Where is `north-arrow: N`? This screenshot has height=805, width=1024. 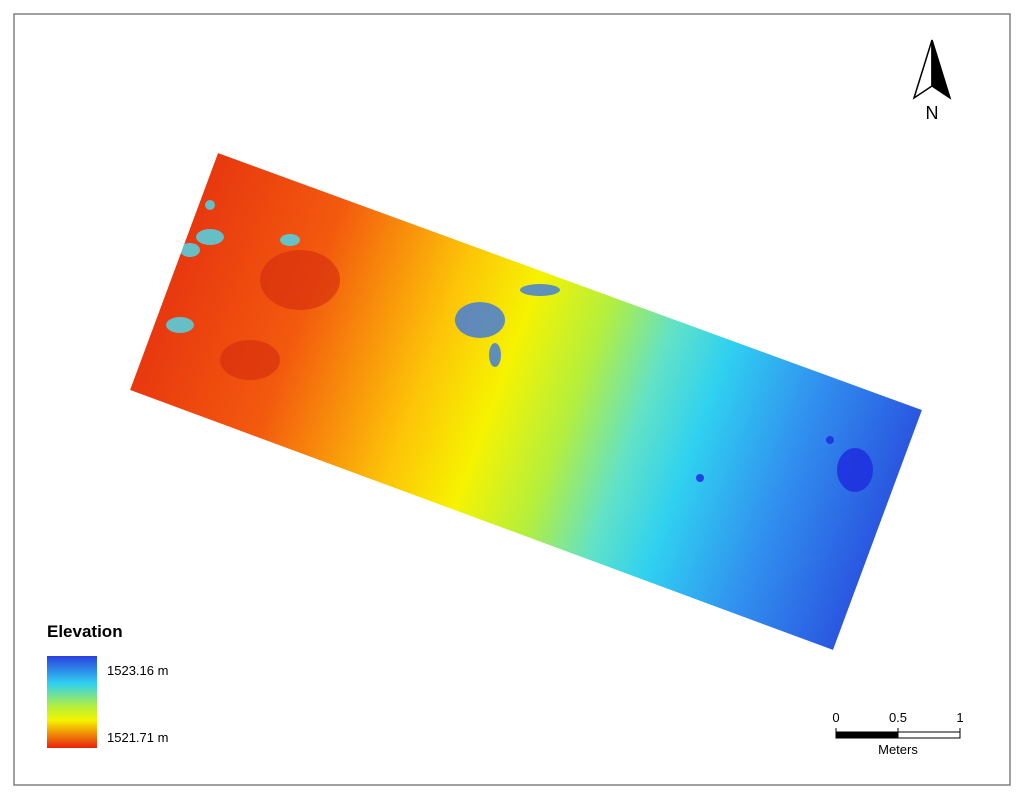
north-arrow: N is located at coordinates (932, 81).